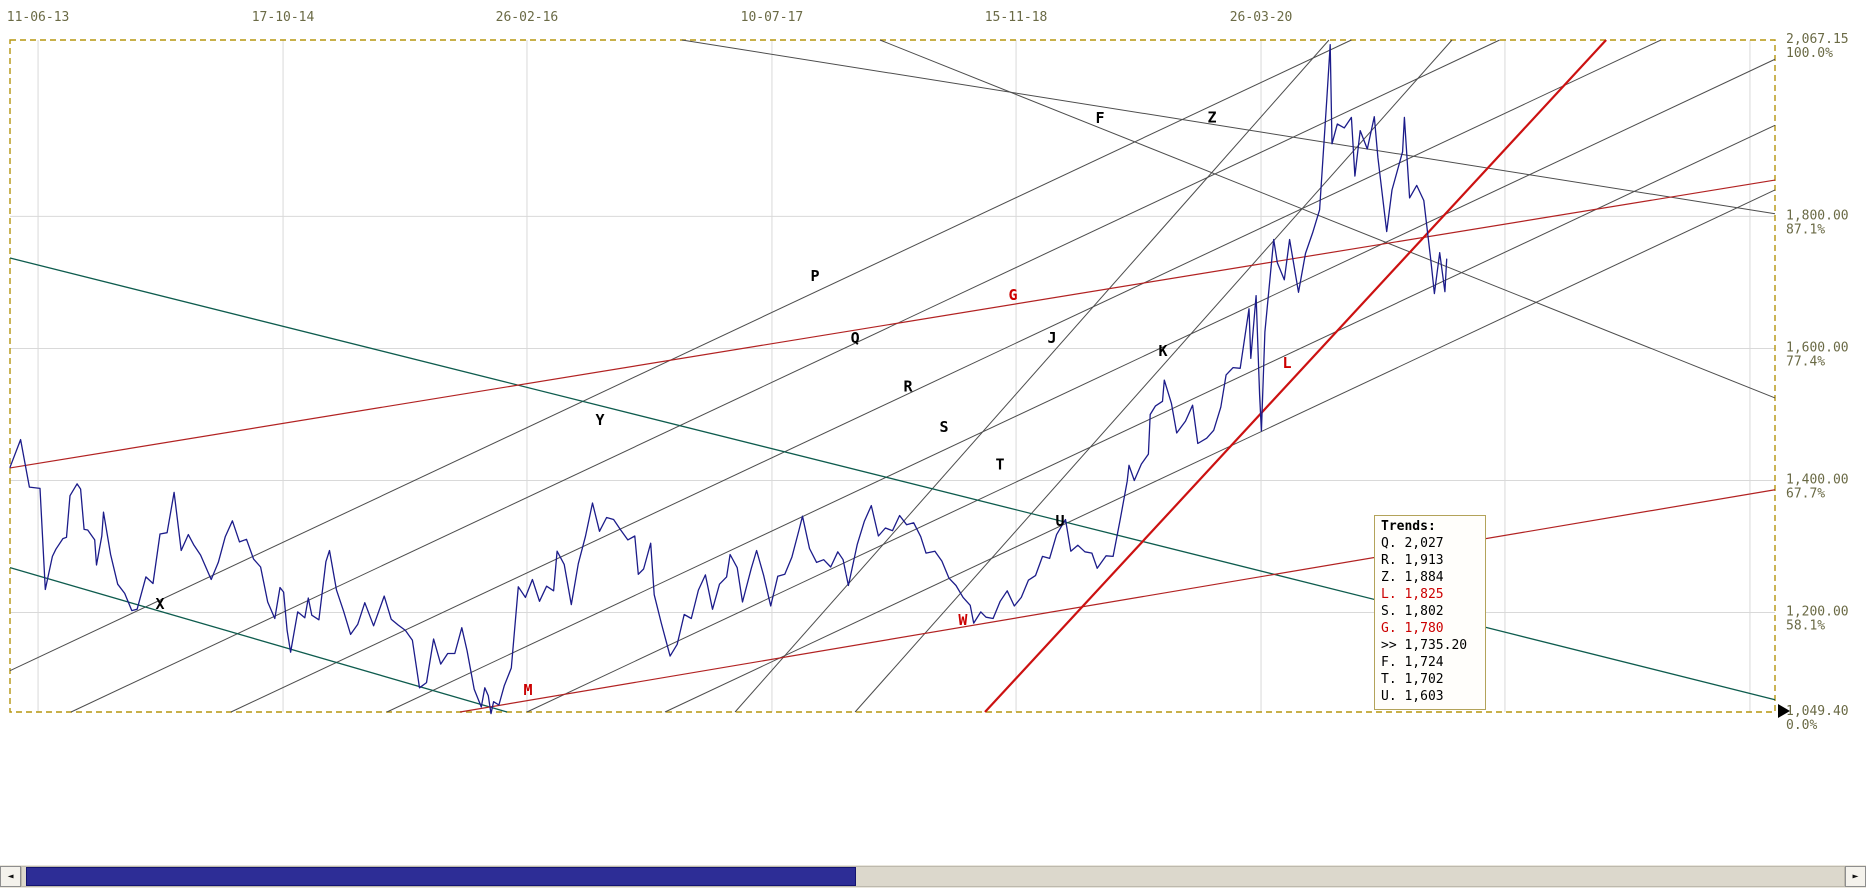 This screenshot has height=892, width=1866. What do you see at coordinates (1801, 725) in the screenshot?
I see `percent-axis-label: 0.0%` at bounding box center [1801, 725].